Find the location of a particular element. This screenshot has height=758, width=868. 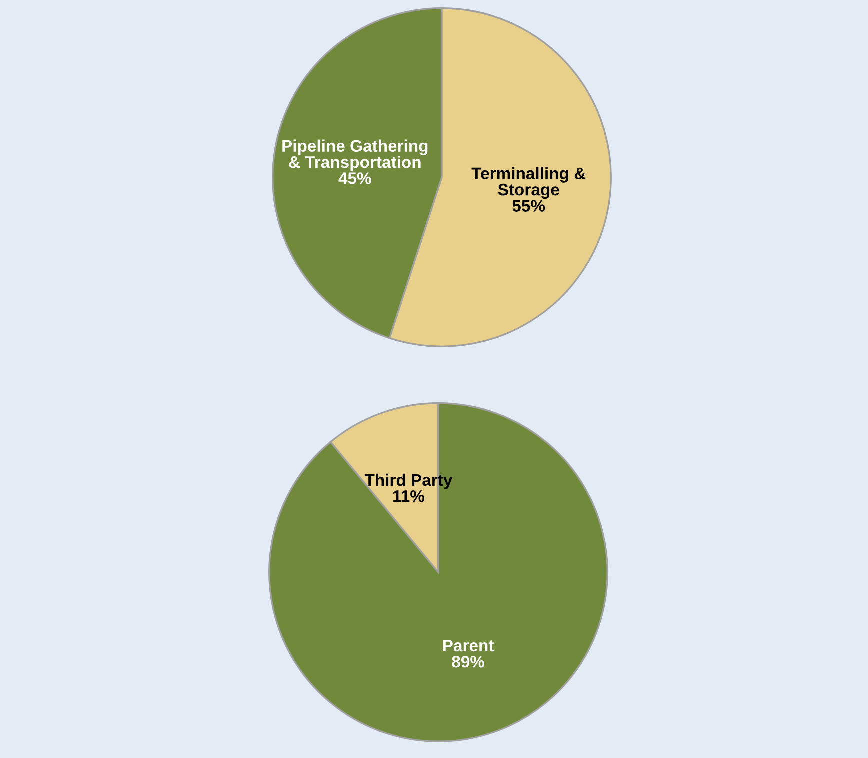

data-label: 89% is located at coordinates (468, 662).